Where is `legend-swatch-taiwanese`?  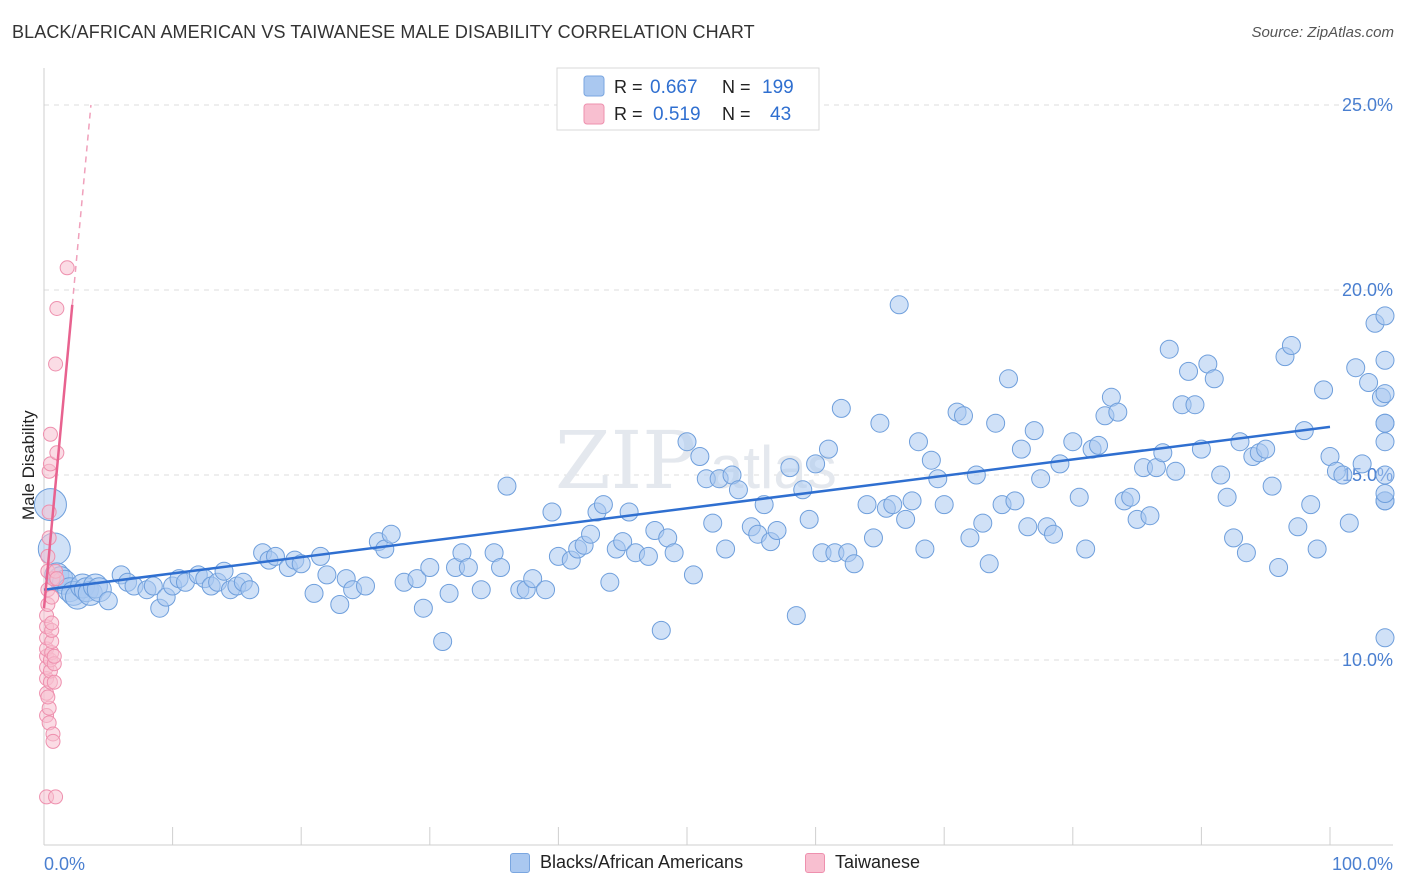 legend-swatch-taiwanese is located at coordinates (815, 862).